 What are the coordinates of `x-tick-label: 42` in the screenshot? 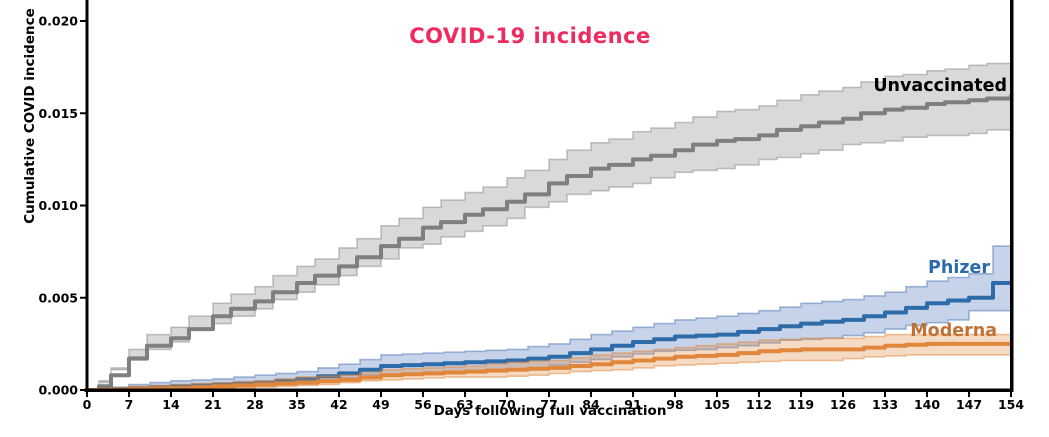 It's located at (338, 404).